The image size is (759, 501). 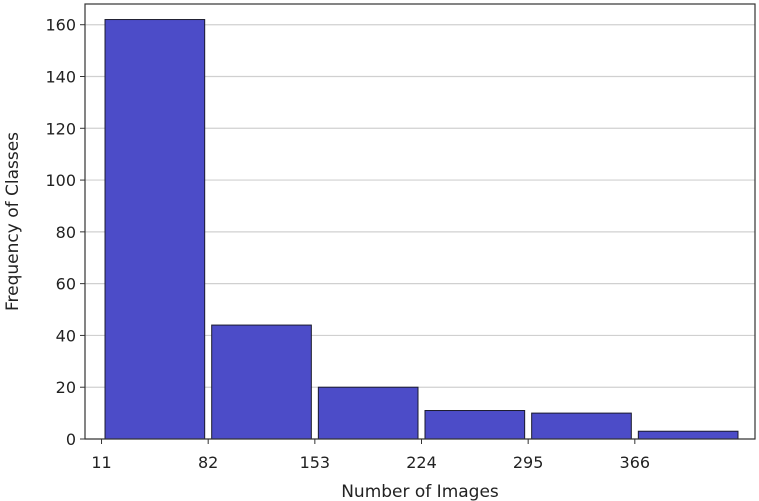 I want to click on y-tick-label: 80, so click(x=66, y=232).